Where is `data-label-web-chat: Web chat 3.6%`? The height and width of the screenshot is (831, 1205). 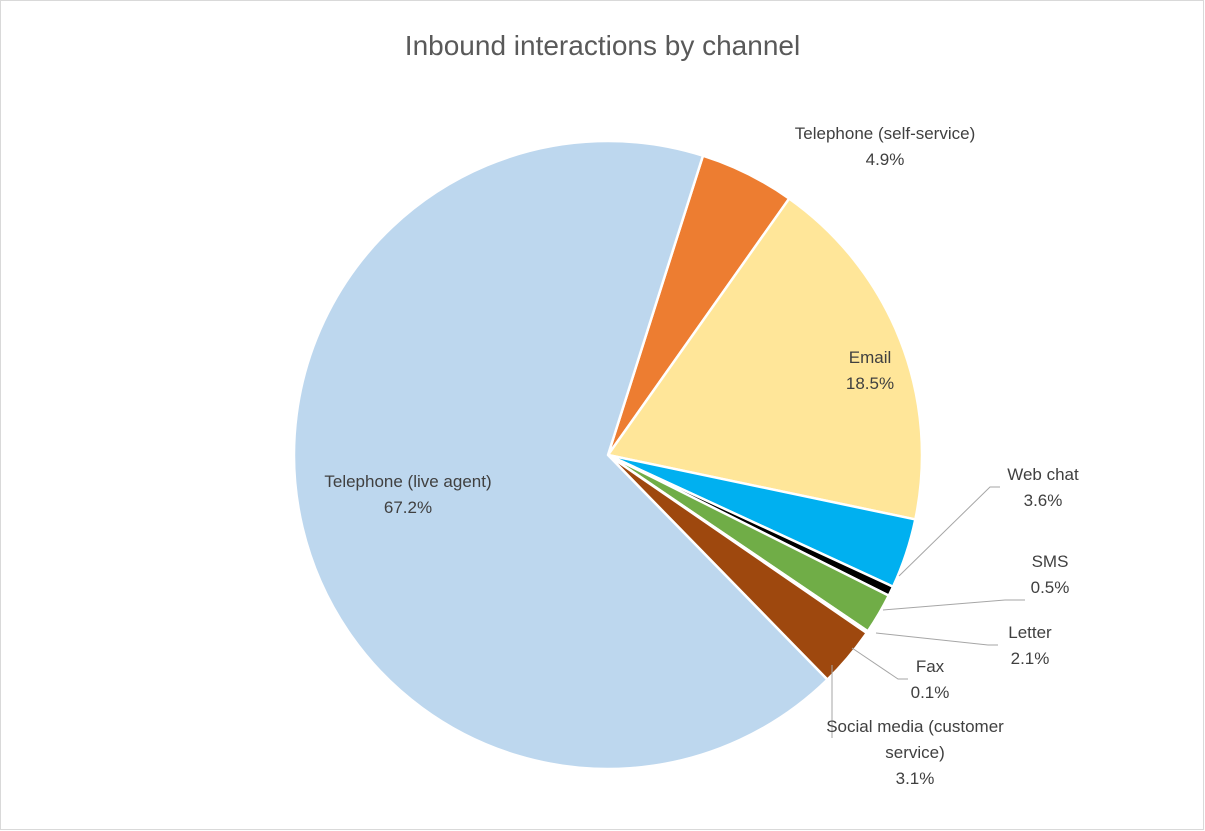
data-label-web-chat: Web chat 3.6% is located at coordinates (1043, 487).